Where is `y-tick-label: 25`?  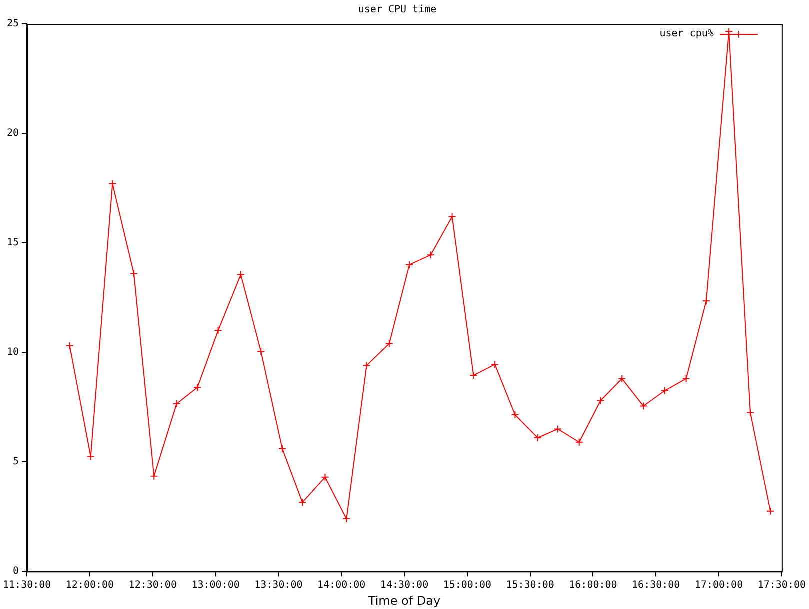 y-tick-label: 25 is located at coordinates (13, 24).